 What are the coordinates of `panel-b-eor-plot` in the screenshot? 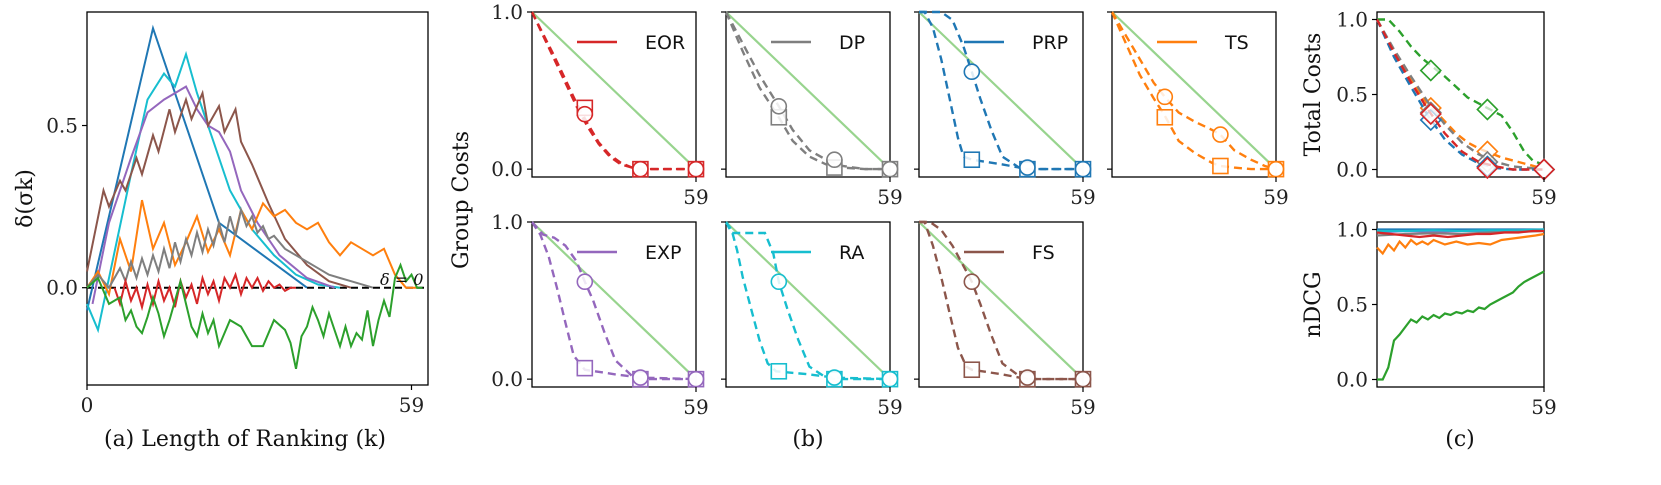 It's located at (617, 94).